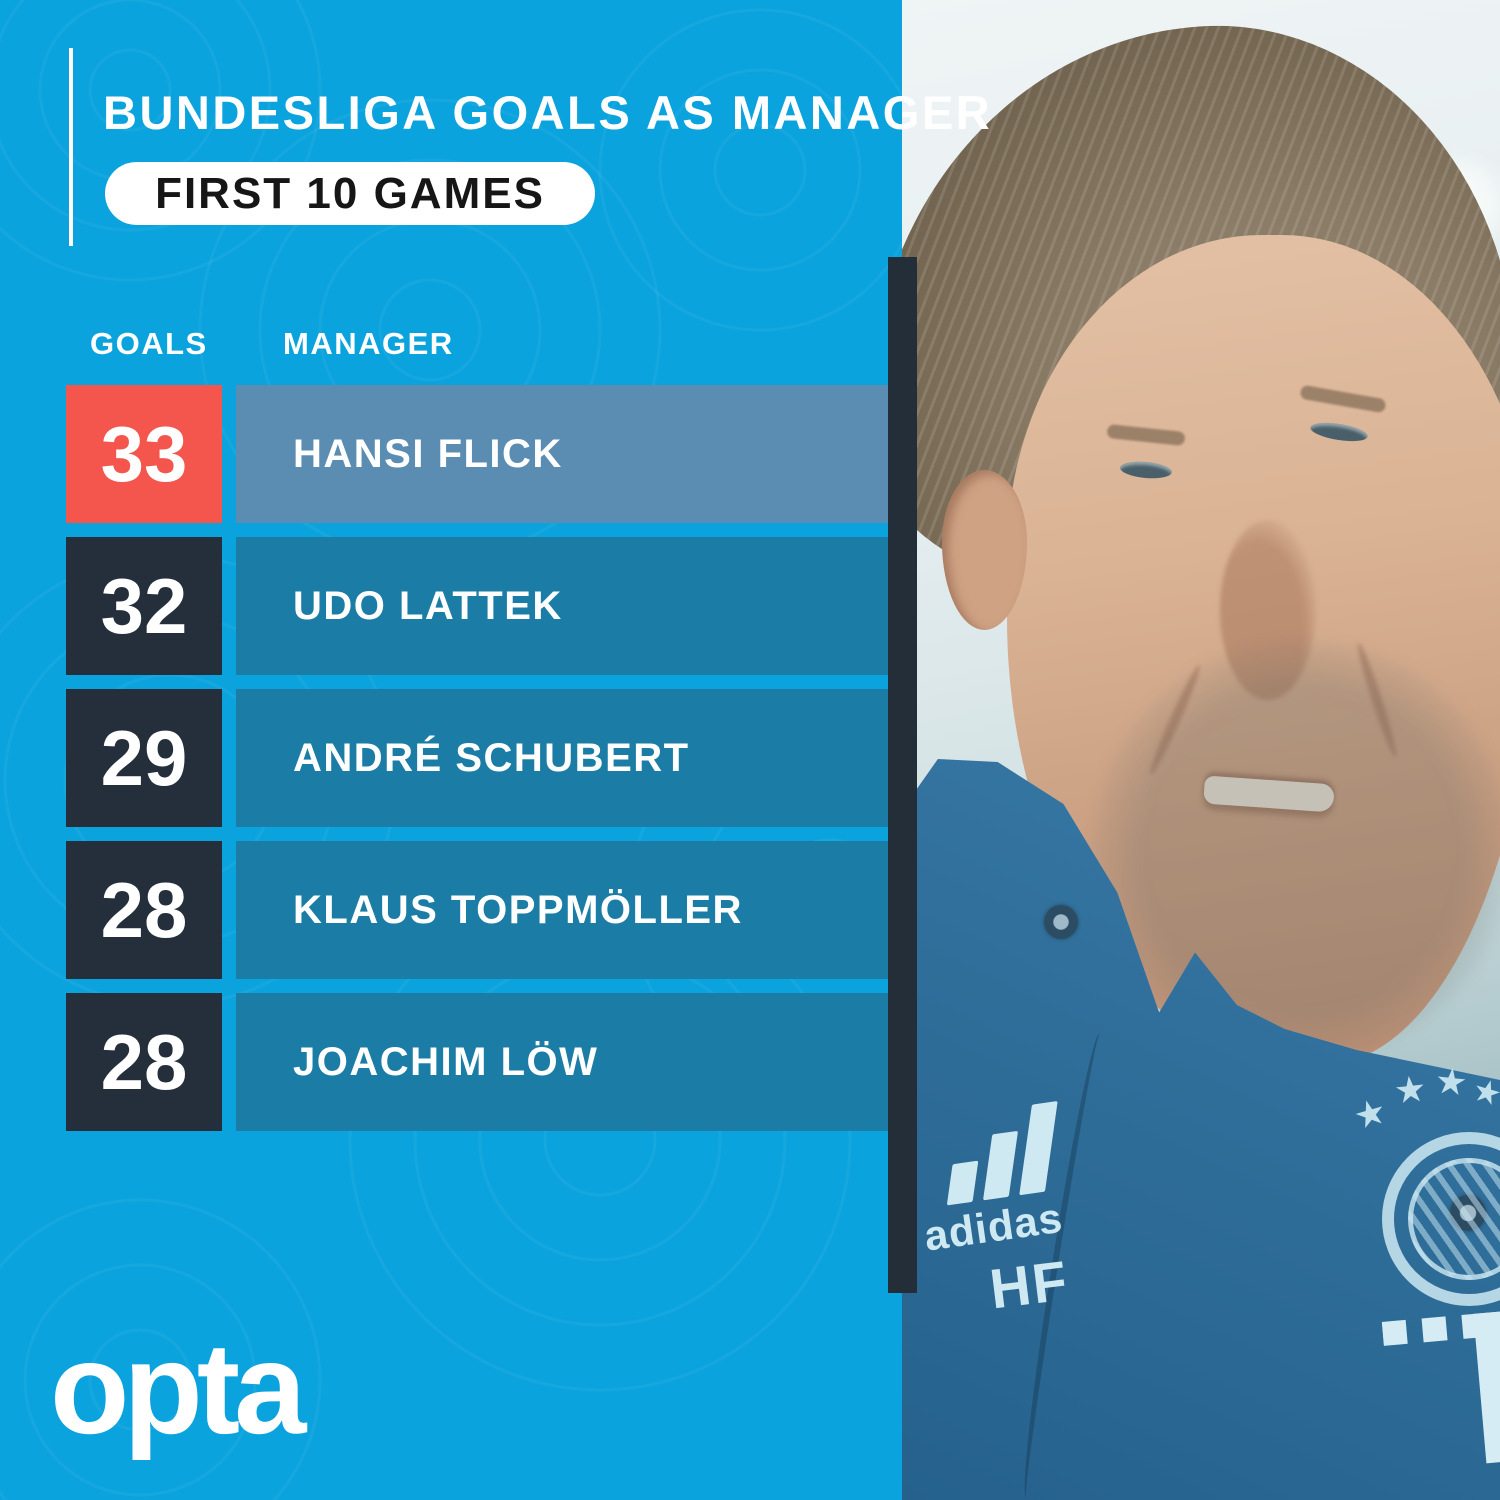 This screenshot has width=1500, height=1500. Describe the element at coordinates (1029, 1284) in the screenshot. I see `jacket-initials: HF` at that location.